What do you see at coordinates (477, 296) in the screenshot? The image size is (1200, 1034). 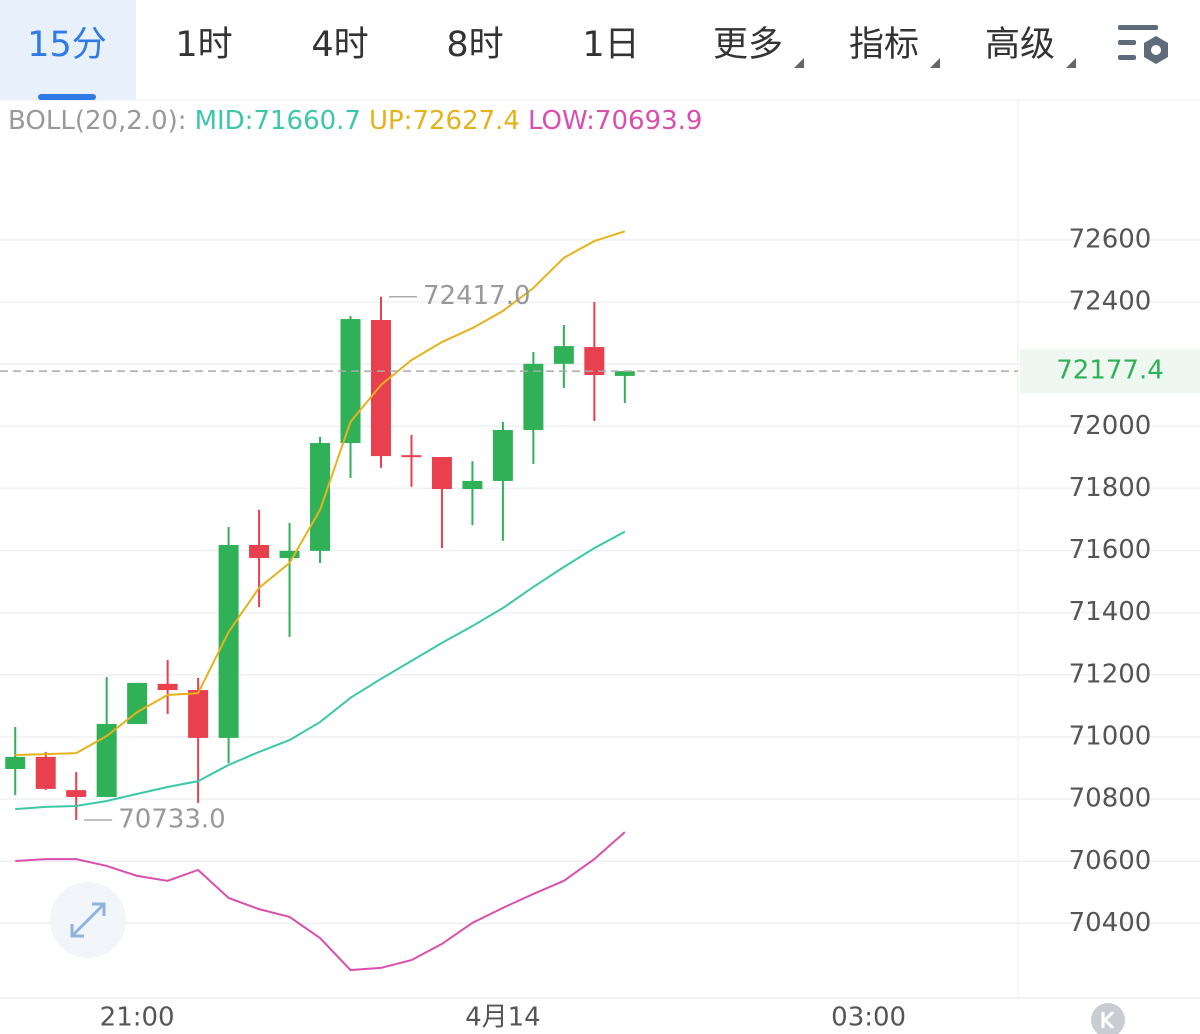 I see `annotation: 72417.0` at bounding box center [477, 296].